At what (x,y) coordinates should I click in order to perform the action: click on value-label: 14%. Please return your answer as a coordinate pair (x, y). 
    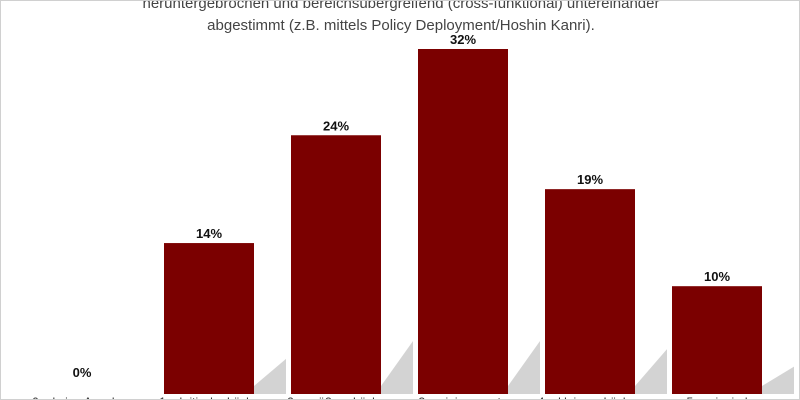
    Looking at the image, I should click on (209, 233).